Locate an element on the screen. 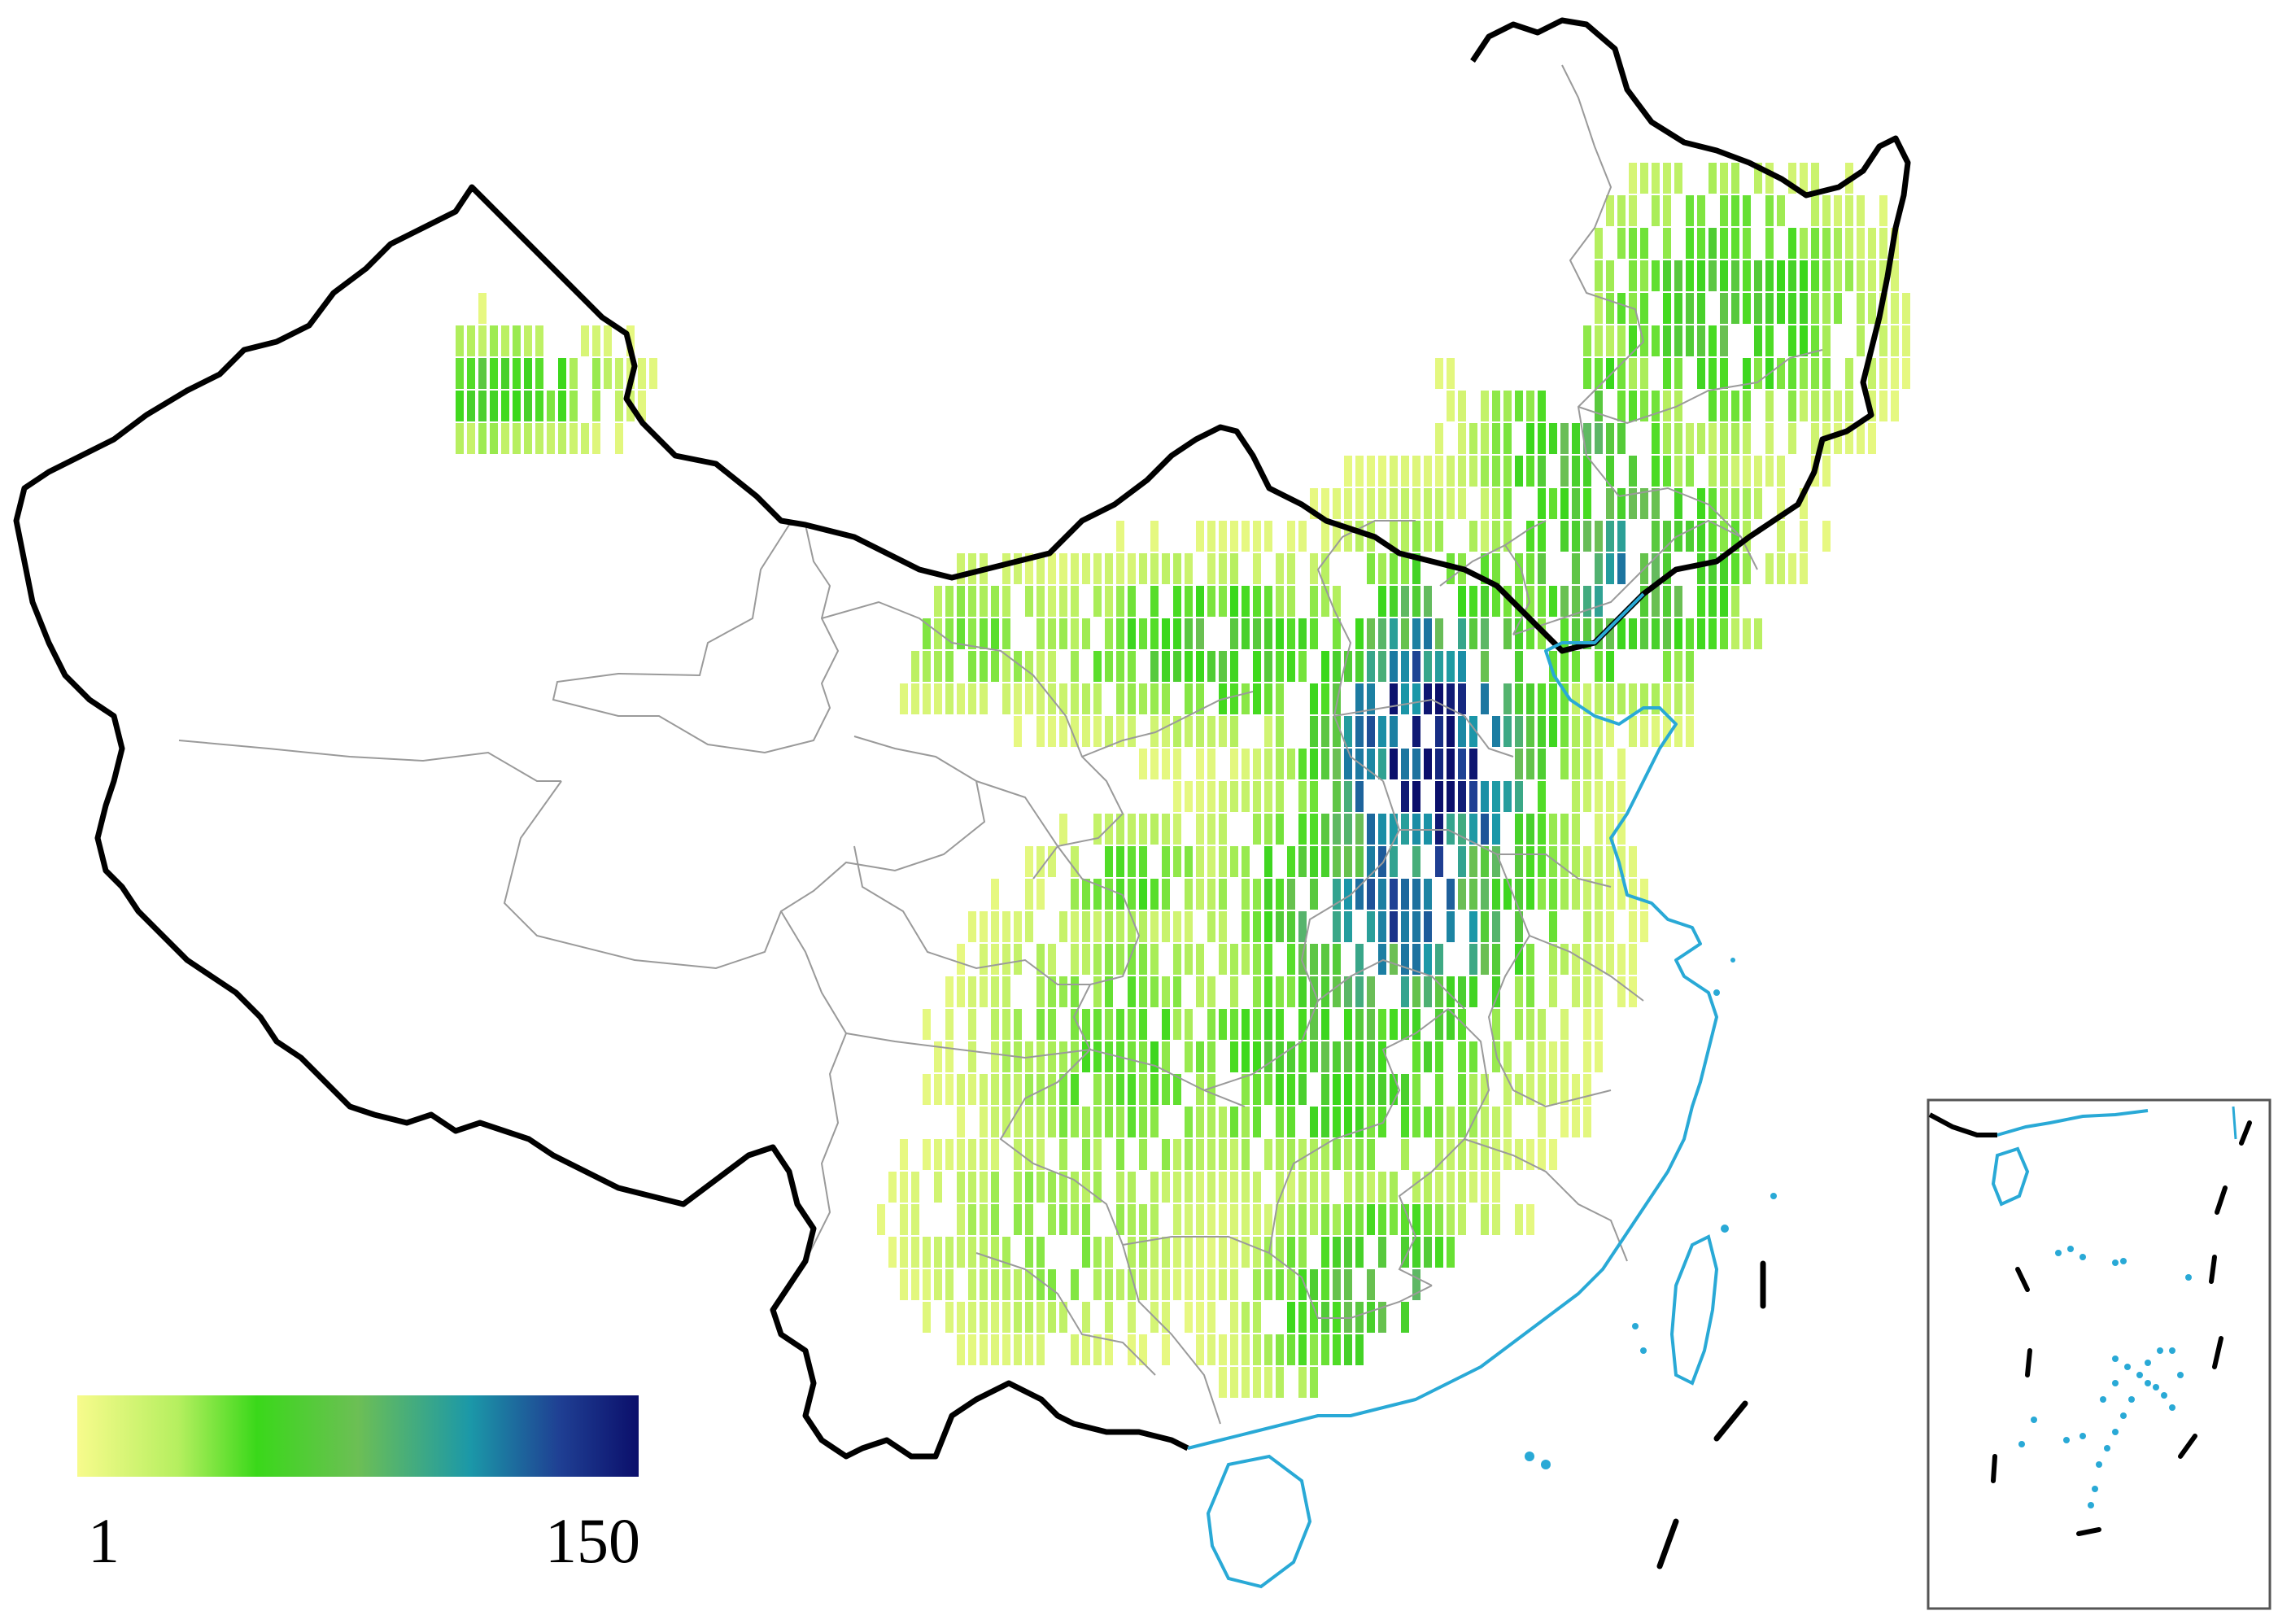  inset-islet is located at coordinates (2140, 1375).